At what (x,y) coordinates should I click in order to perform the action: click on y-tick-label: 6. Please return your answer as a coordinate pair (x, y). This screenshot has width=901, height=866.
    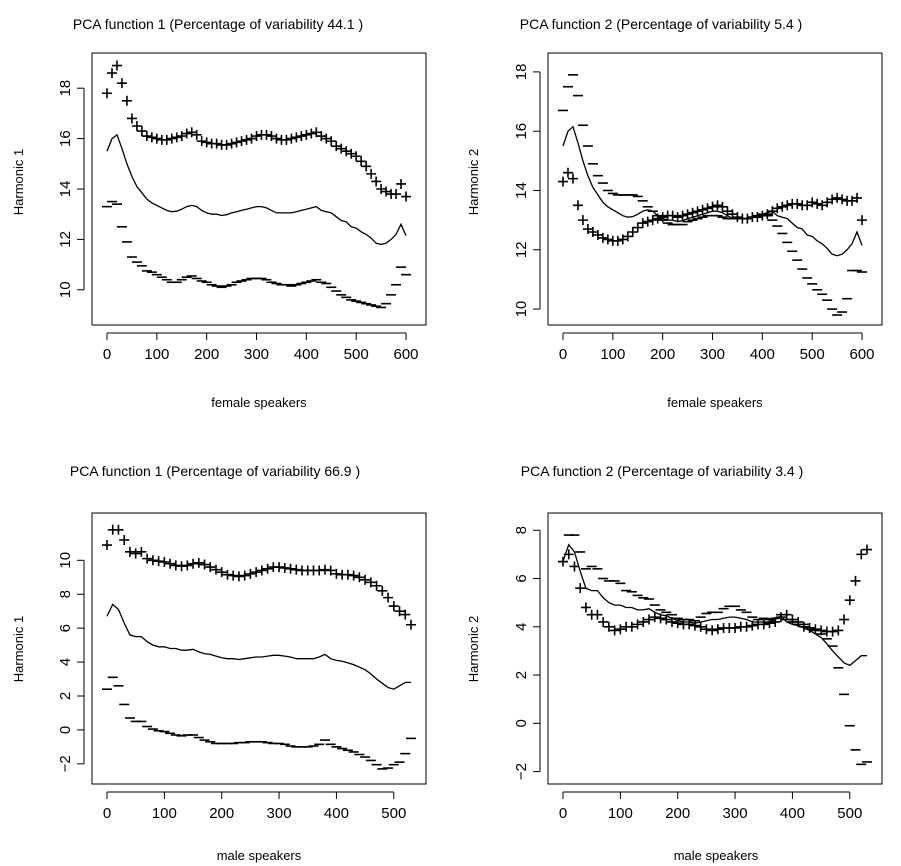
    Looking at the image, I should click on (521, 578).